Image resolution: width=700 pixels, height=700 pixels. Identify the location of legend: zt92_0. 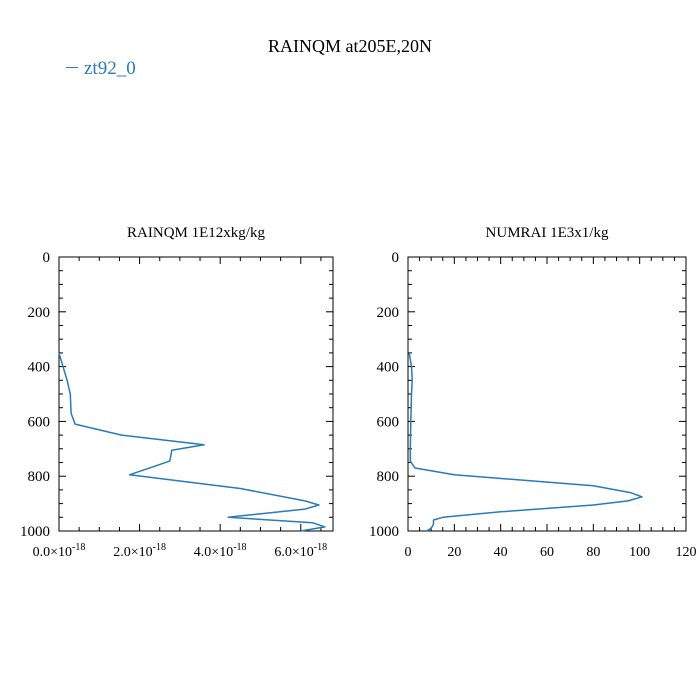
(101, 69).